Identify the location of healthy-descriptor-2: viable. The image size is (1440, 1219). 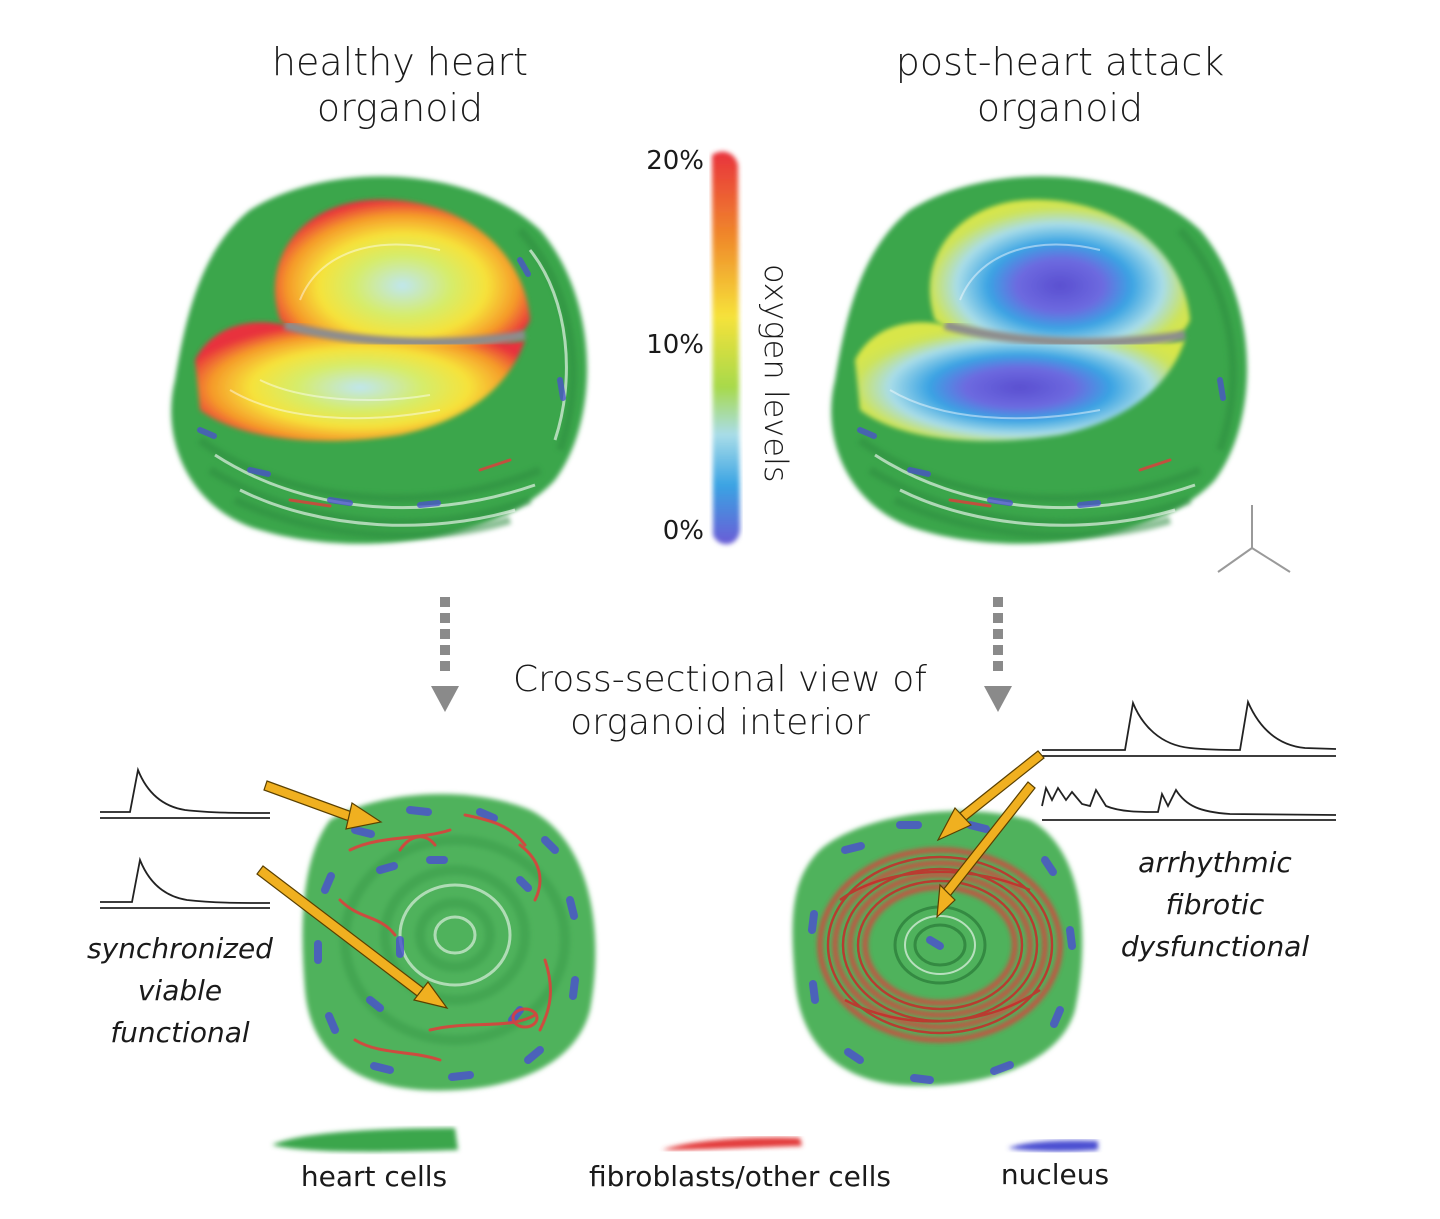
(180, 990).